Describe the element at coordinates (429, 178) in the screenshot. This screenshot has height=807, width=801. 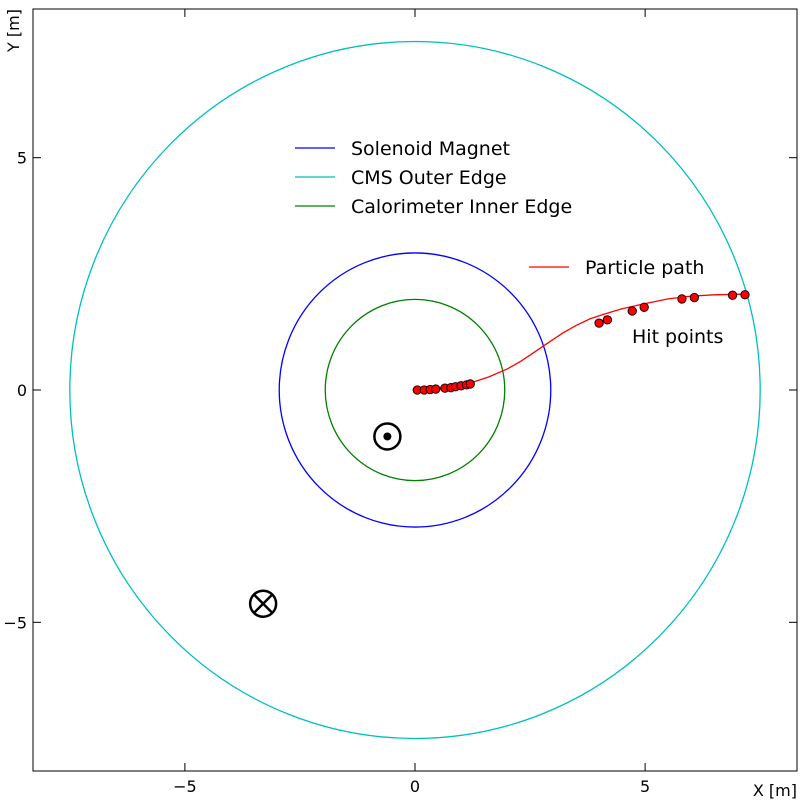
I see `legend-label-outer-edge: CMS Outer Edge` at that location.